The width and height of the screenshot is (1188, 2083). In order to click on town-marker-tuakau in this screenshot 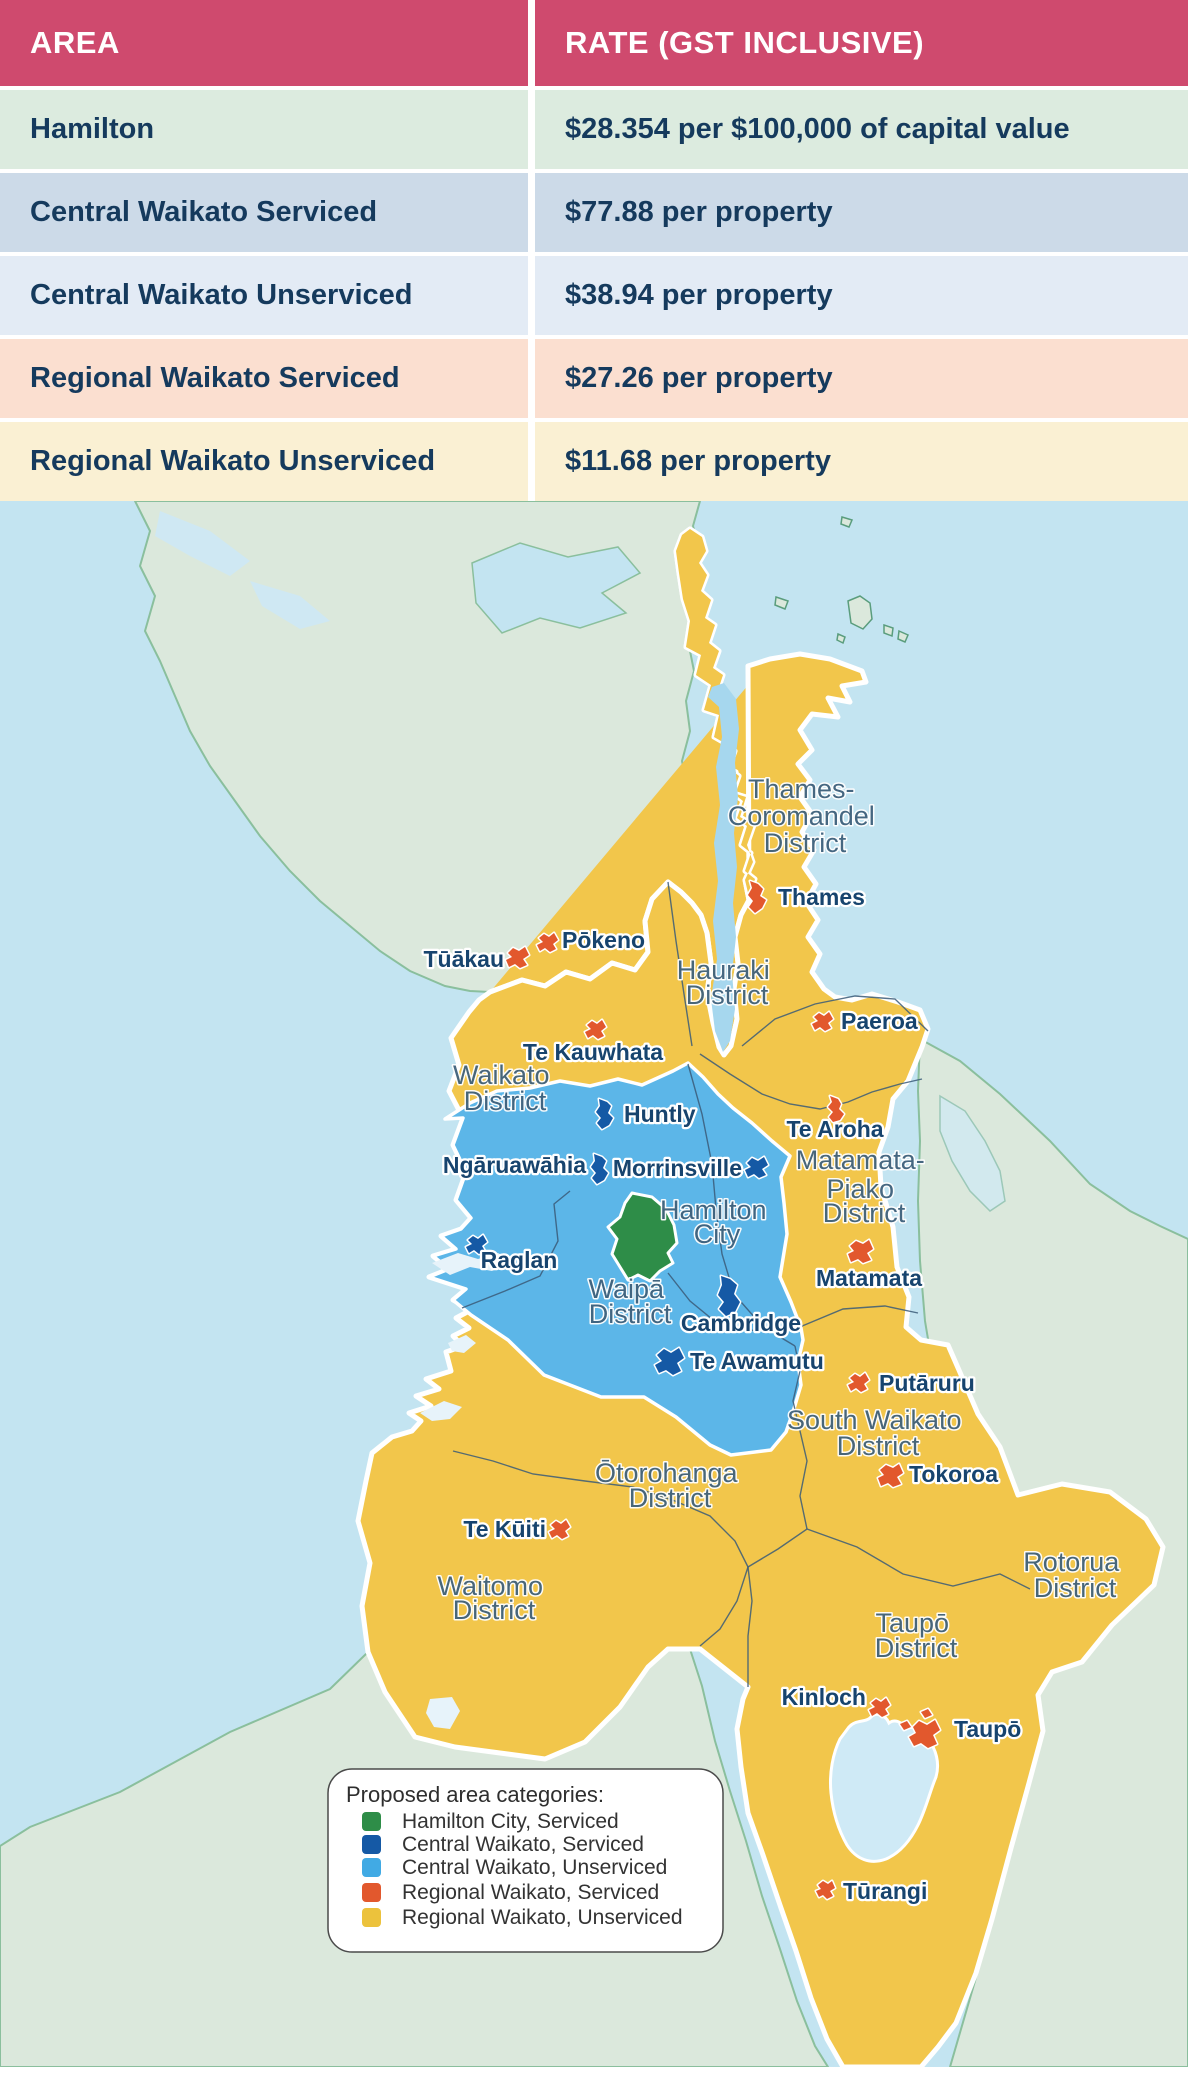, I will do `click(517, 957)`.